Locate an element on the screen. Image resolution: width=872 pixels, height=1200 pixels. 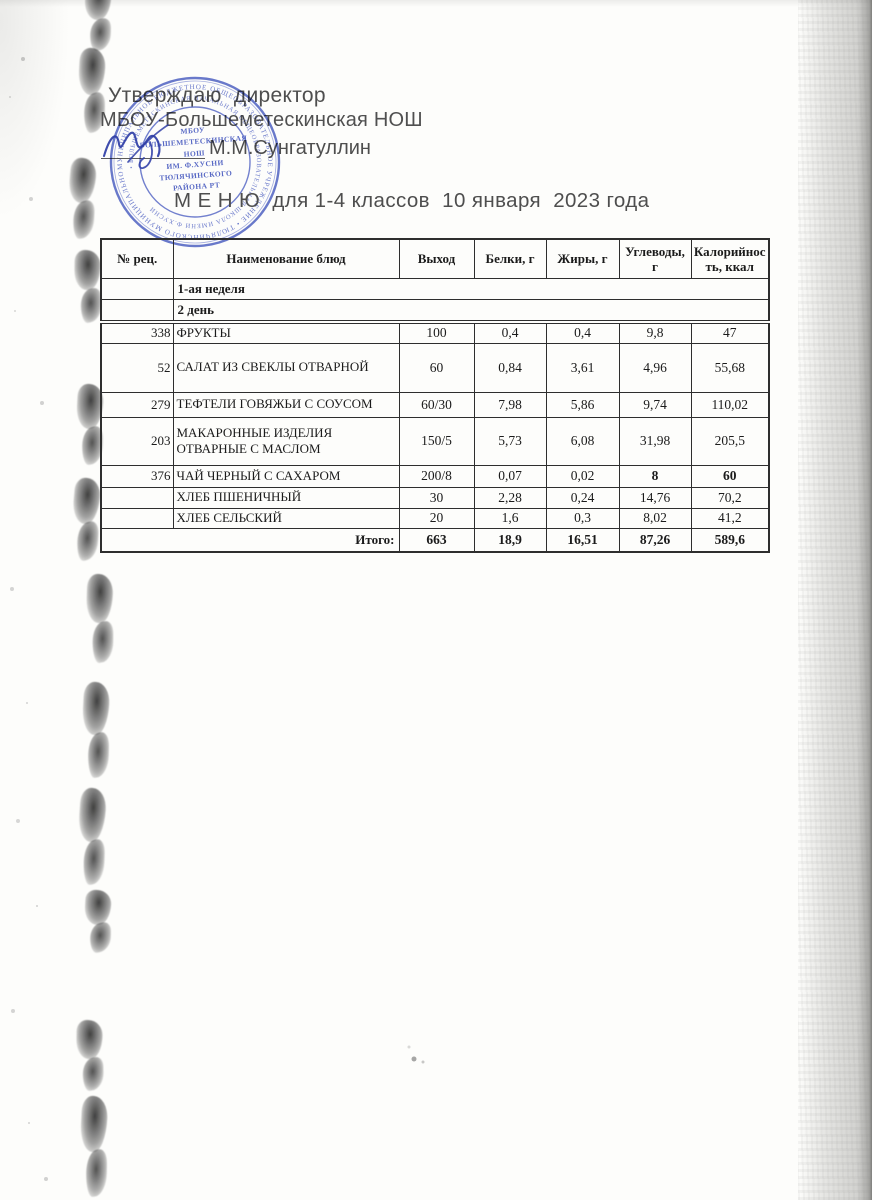
table-row: ХЛЕБ СЕЛЬСКИЙ 20 1,6 0,3 8,02 41,2 is located at coordinates (435, 518).